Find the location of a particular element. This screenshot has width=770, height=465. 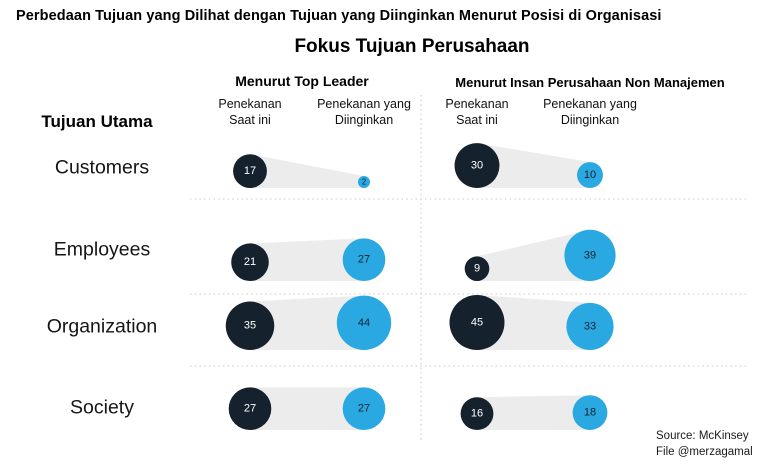

bubble-value-label: 16 is located at coordinates (477, 414).